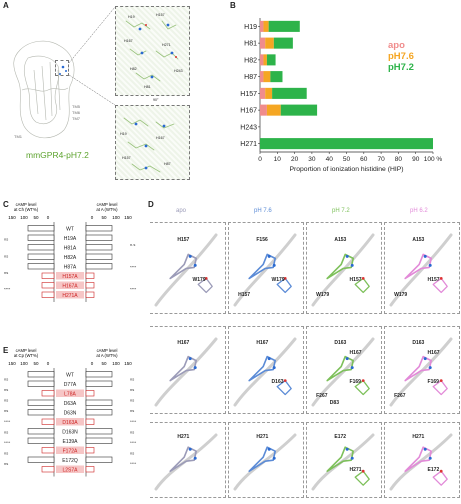  I want to click on panel-c-right-sig: ****, so click(133, 266).